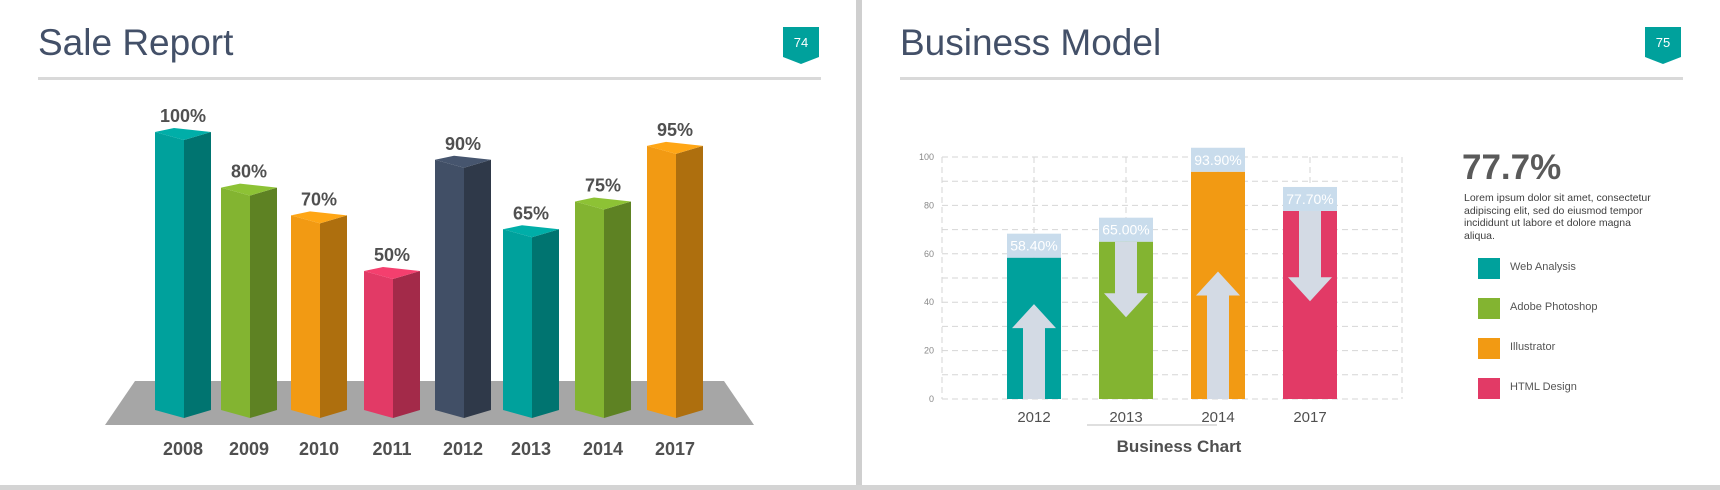 The image size is (1720, 490). Describe the element at coordinates (675, 130) in the screenshot. I see `bar-value-label: 95%` at that location.